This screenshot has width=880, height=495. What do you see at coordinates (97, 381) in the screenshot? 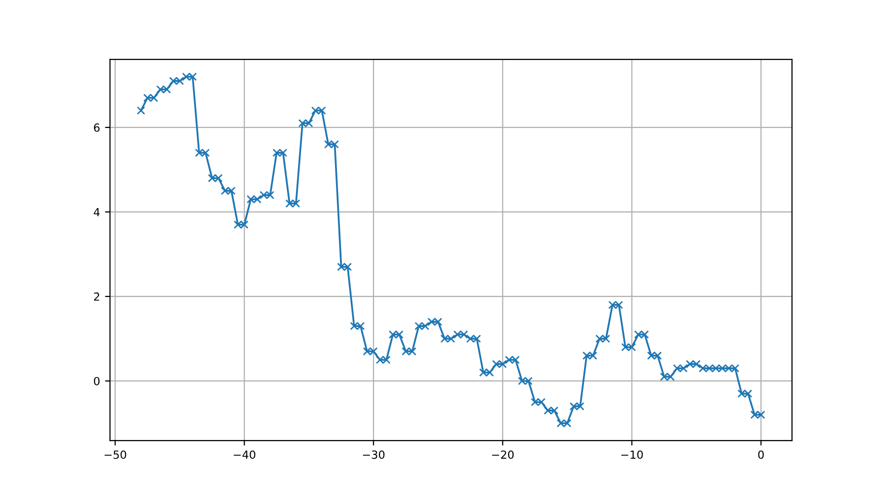
I see `y-tick-label: 0` at bounding box center [97, 381].